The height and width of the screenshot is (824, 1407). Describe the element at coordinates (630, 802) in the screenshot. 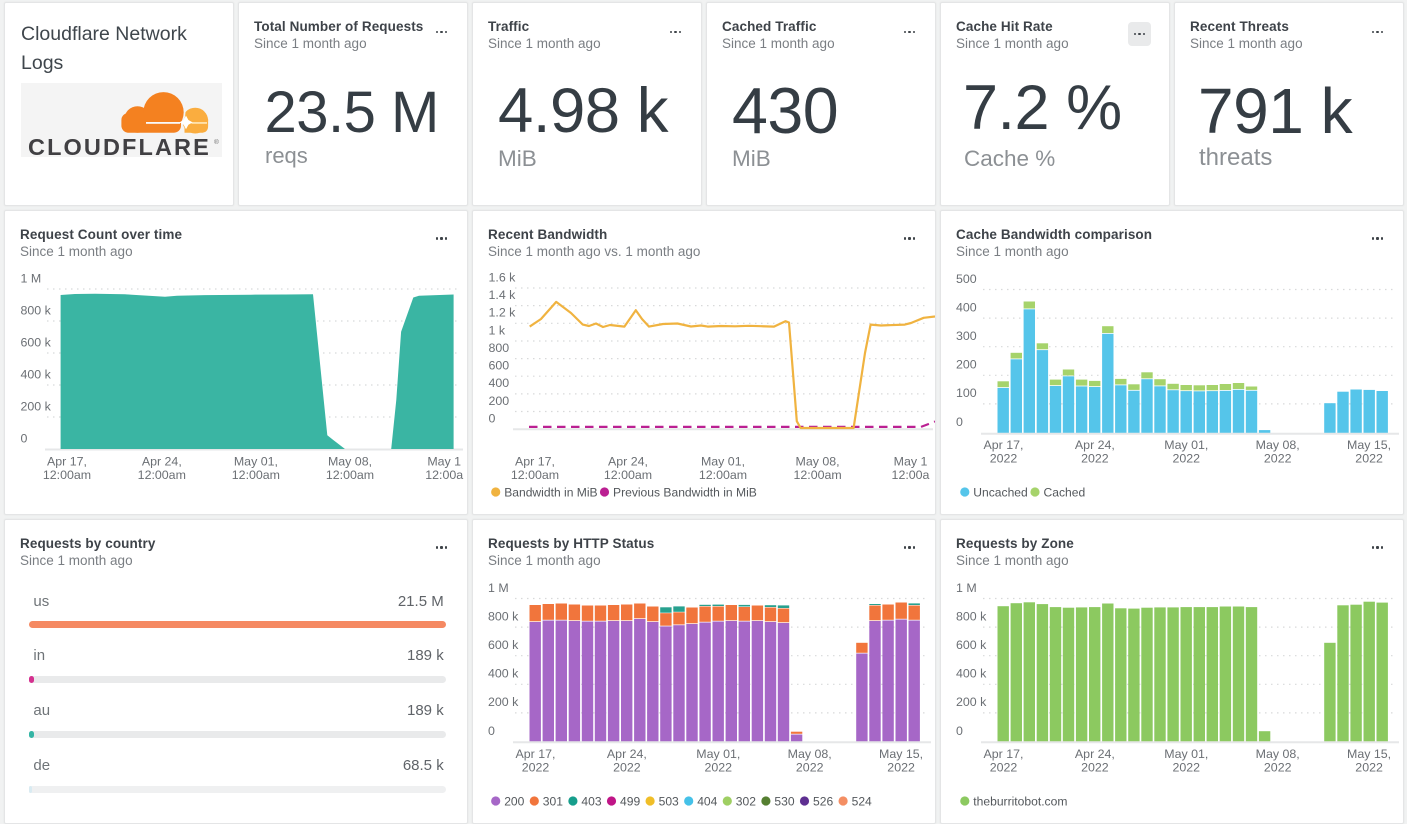

I see `svg-text: 499` at that location.